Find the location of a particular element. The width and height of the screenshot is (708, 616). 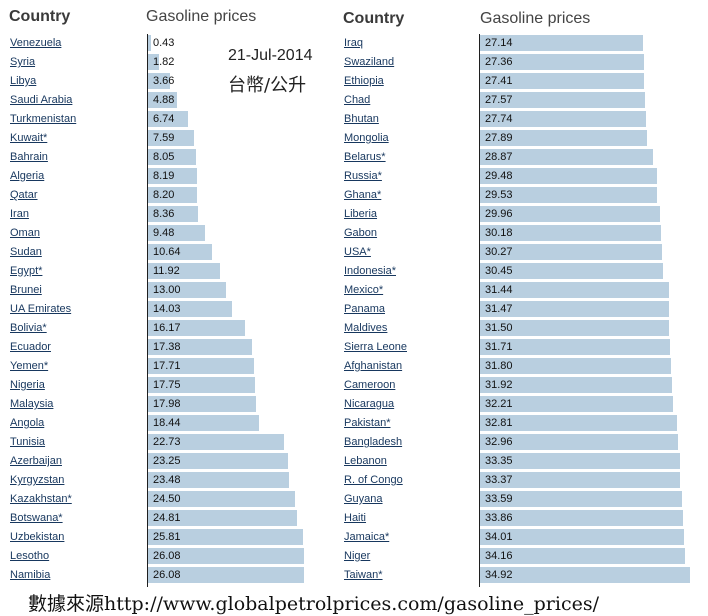

left-country-label: Uzbekistan is located at coordinates (37, 537).